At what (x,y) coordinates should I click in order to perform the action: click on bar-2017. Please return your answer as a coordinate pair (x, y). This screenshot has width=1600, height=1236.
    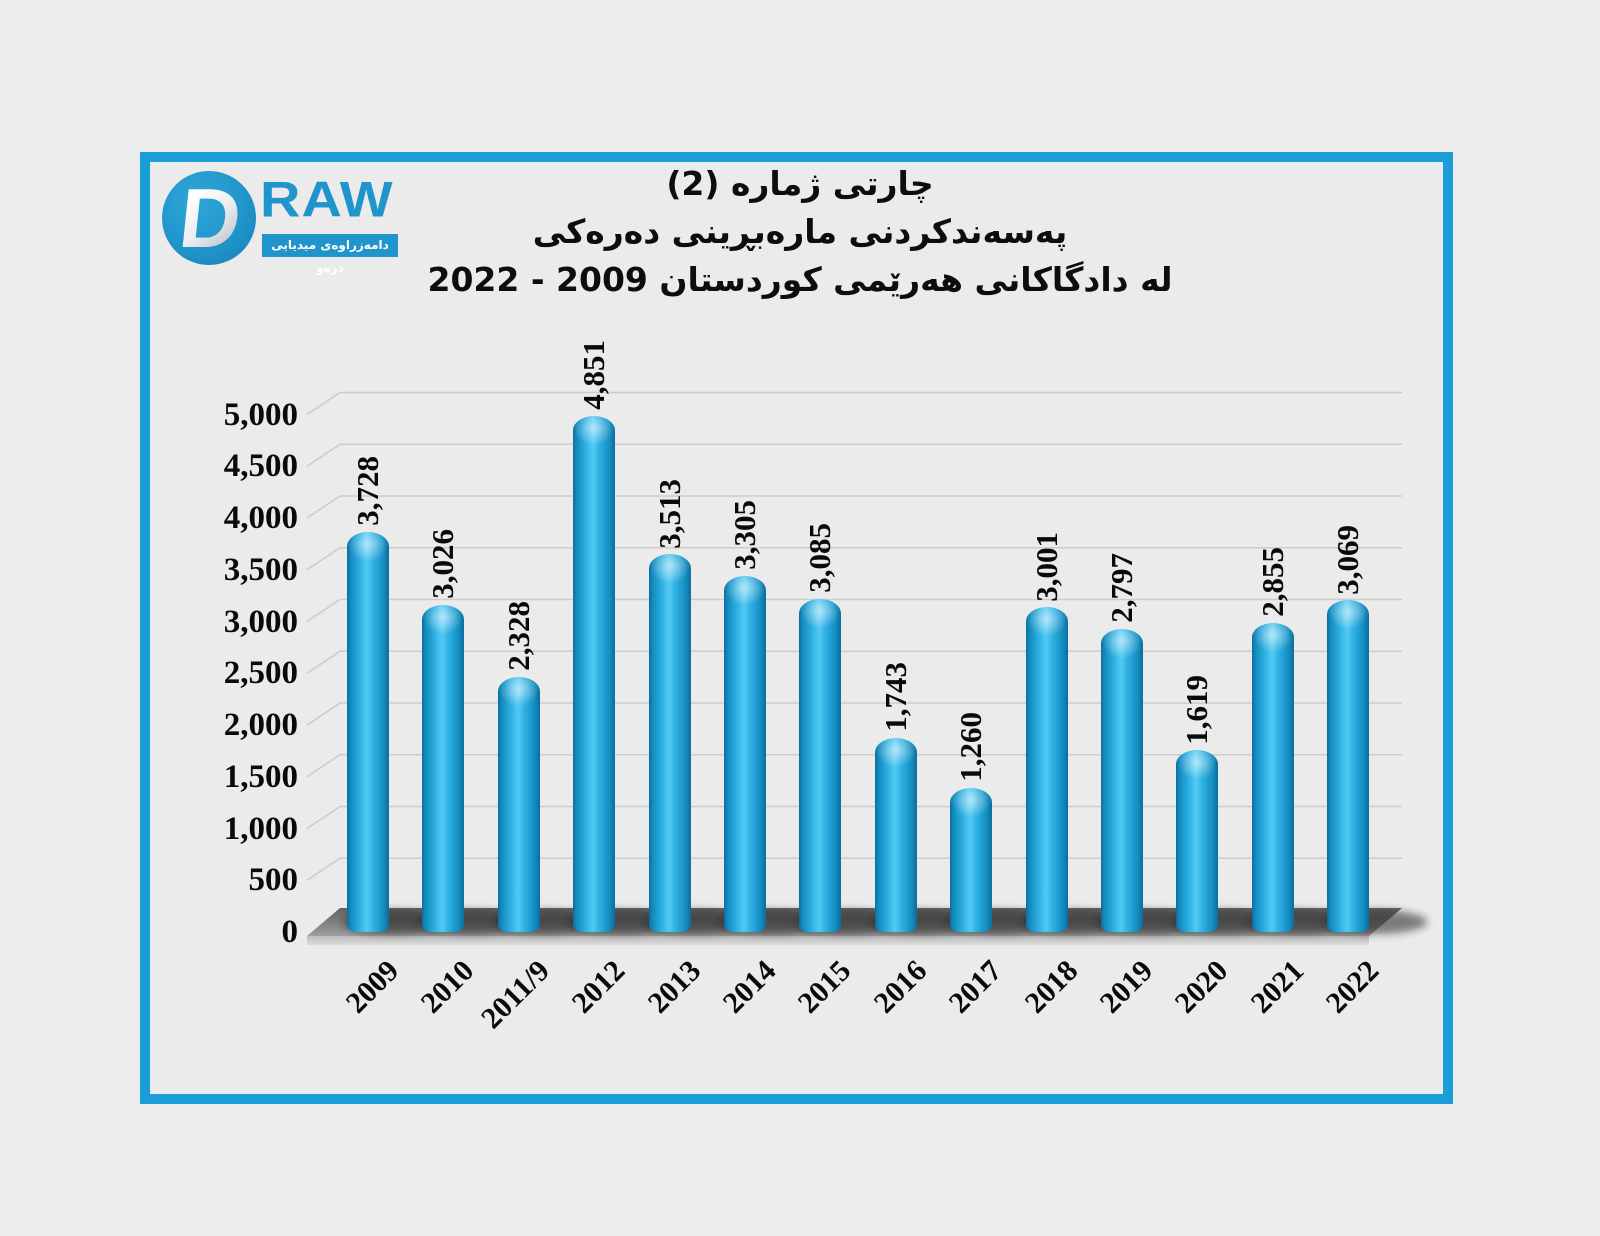
    Looking at the image, I should click on (971, 859).